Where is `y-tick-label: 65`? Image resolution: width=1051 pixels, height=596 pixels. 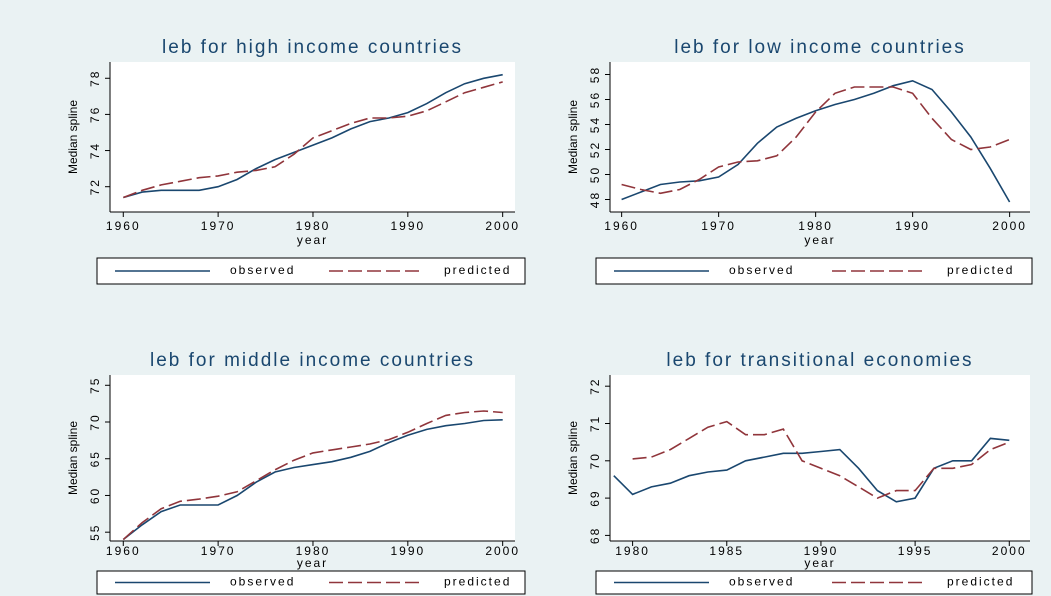
y-tick-label: 65 is located at coordinates (95, 458).